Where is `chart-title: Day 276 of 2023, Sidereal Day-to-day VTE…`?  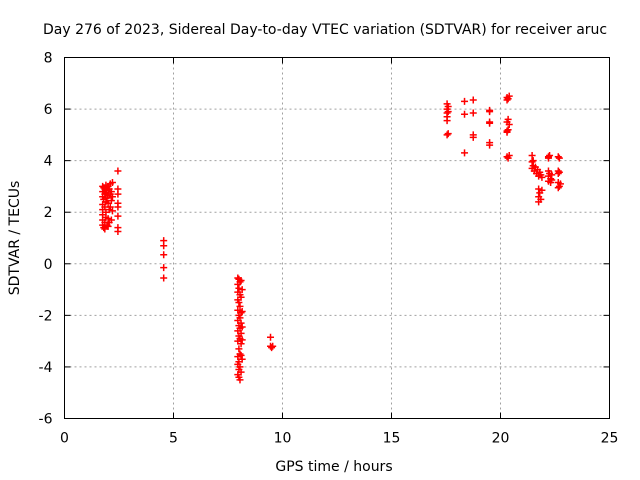 chart-title: Day 276 of 2023, Sidereal Day-to-day VTE… is located at coordinates (325, 30).